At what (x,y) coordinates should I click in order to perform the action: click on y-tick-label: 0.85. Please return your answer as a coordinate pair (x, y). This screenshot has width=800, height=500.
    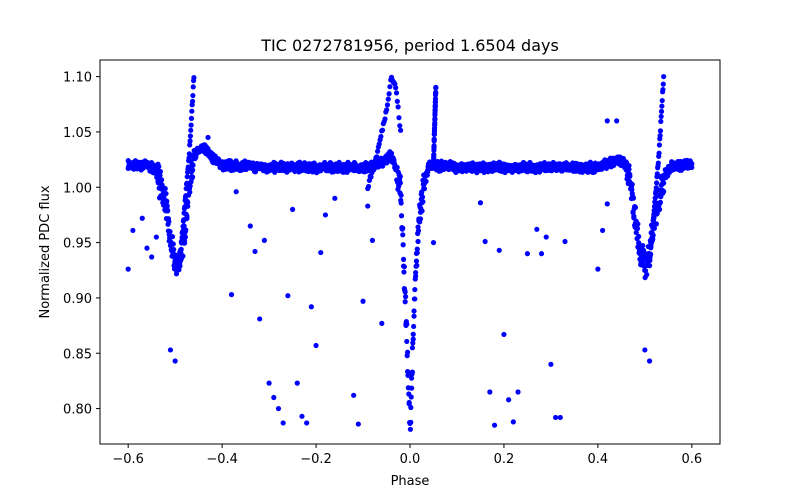
    Looking at the image, I should click on (77, 354).